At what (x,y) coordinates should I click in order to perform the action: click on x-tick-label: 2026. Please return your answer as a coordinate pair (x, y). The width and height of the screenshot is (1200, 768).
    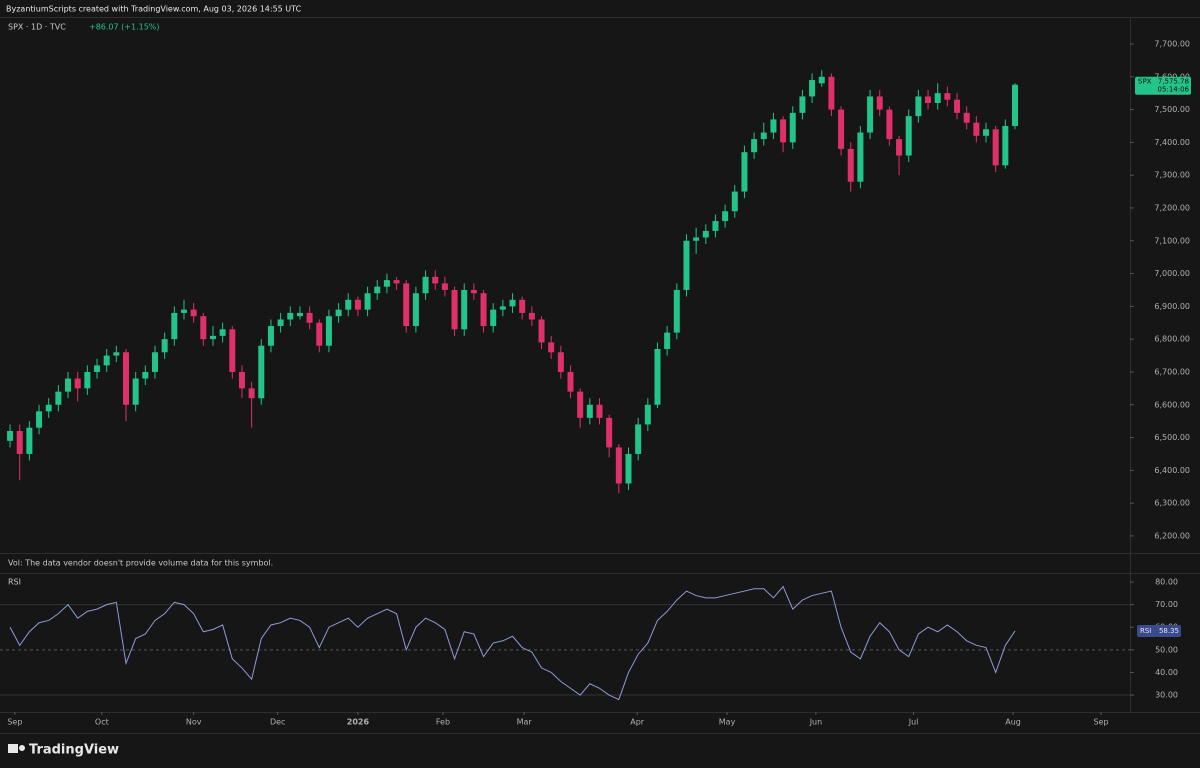
    Looking at the image, I should click on (358, 722).